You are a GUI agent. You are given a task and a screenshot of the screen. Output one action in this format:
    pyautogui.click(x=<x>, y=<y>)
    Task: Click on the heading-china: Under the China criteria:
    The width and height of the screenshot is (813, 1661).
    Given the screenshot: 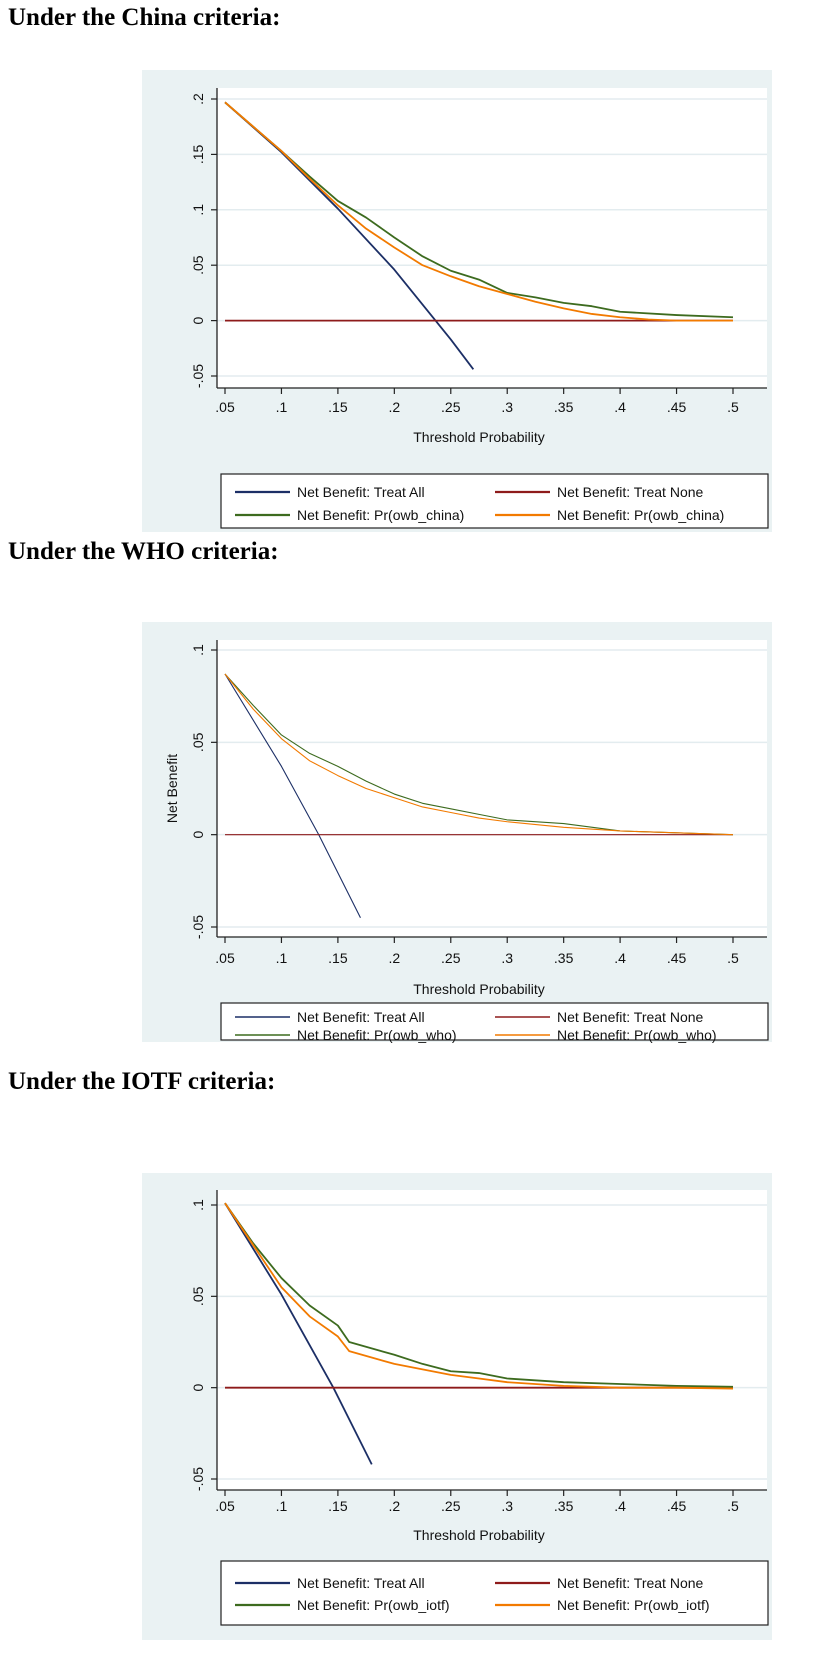 What is the action you would take?
    pyautogui.click(x=144, y=17)
    